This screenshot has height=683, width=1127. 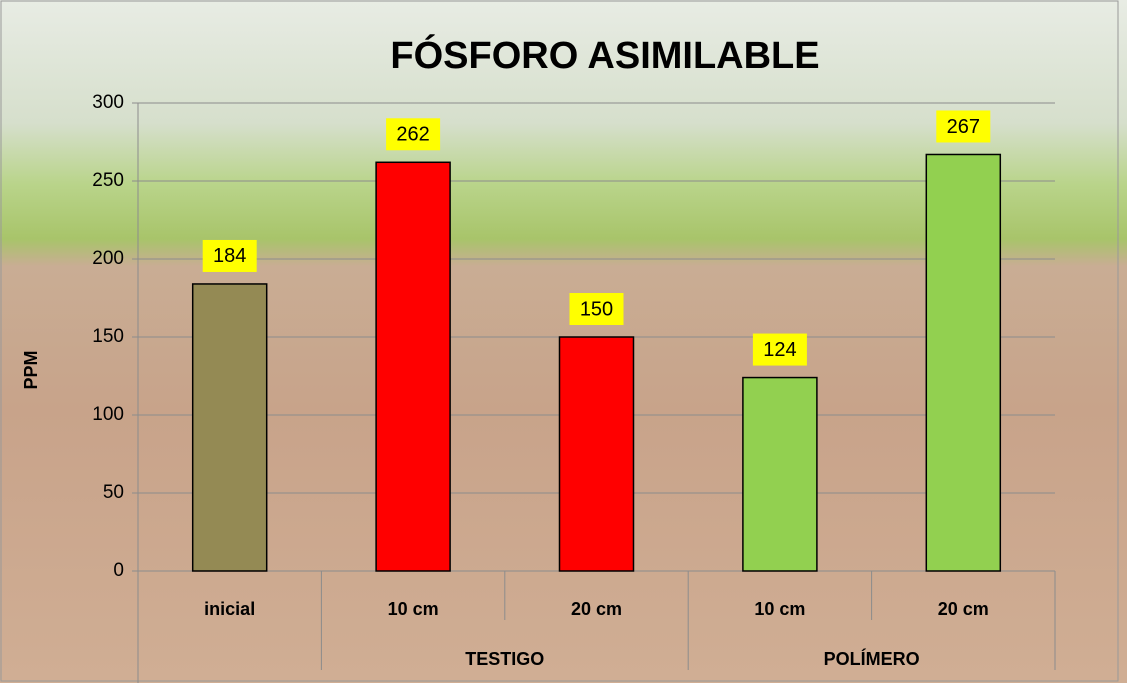 I want to click on value-label: 150, so click(x=596, y=309).